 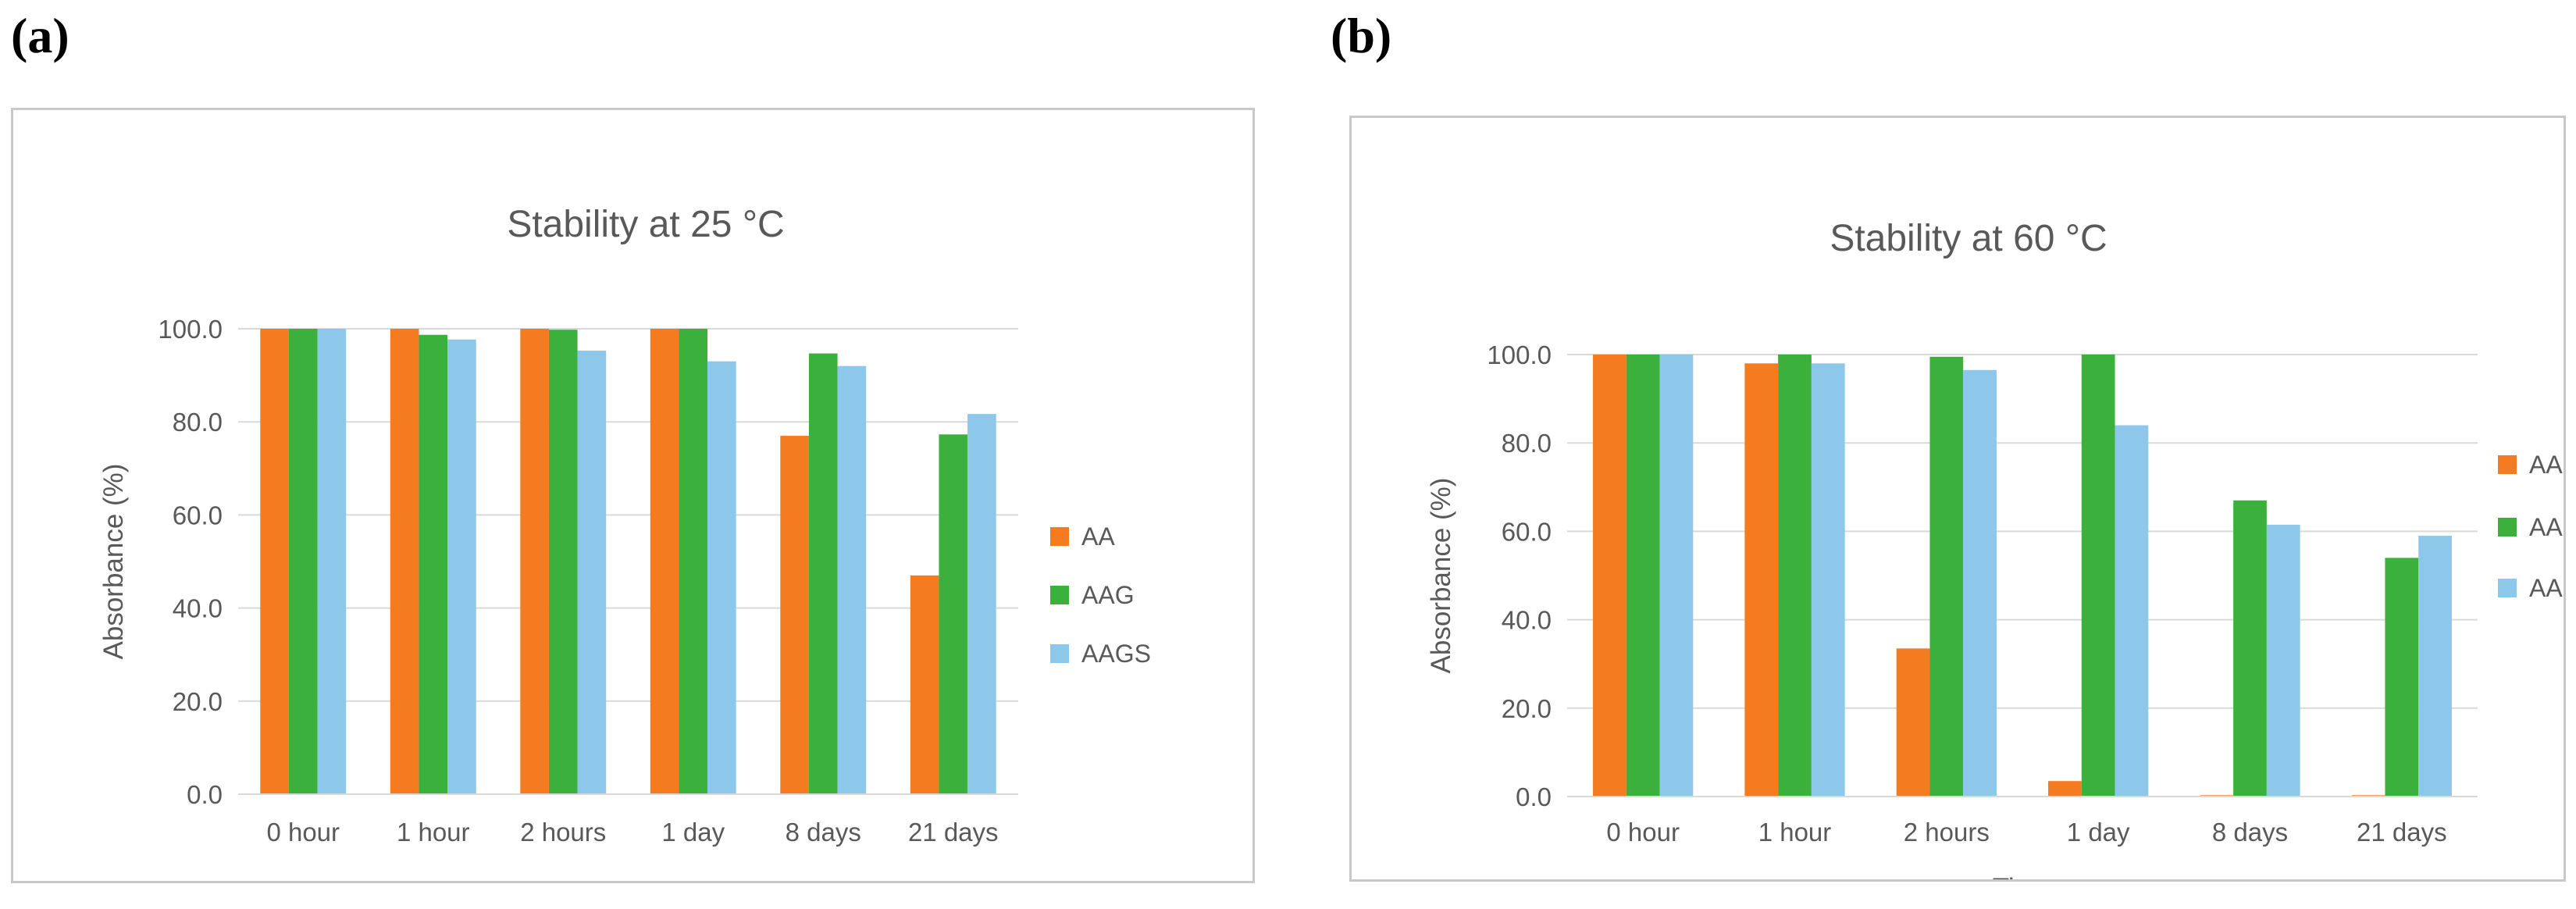 I want to click on panel-label-b: (b), so click(x=1361, y=35).